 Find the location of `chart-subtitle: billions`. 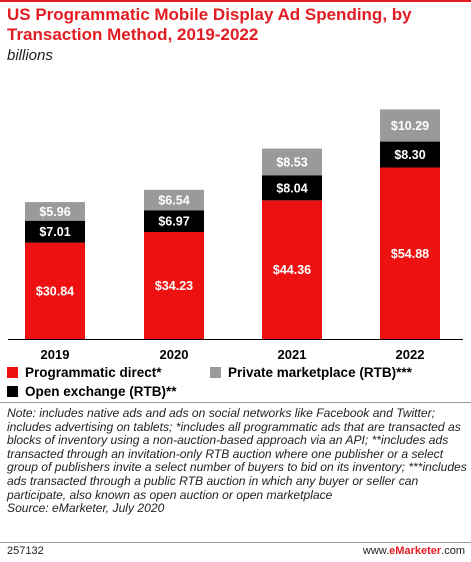

chart-subtitle: billions is located at coordinates (30, 55).